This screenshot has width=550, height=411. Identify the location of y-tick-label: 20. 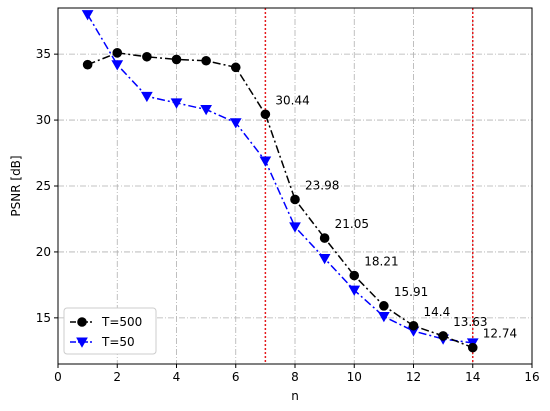
(43, 252).